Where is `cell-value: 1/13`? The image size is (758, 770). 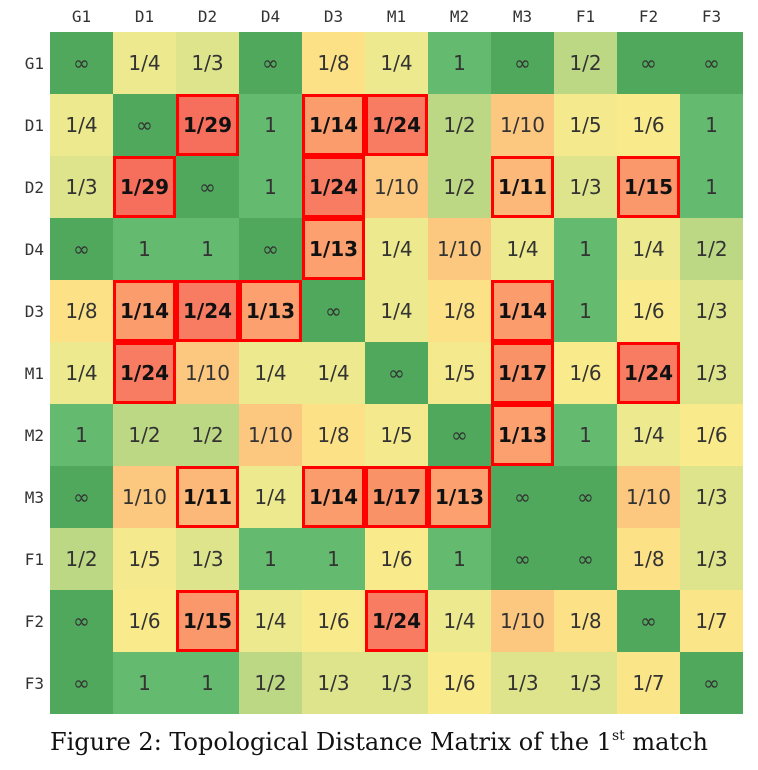
cell-value: 1/13 is located at coordinates (522, 435).